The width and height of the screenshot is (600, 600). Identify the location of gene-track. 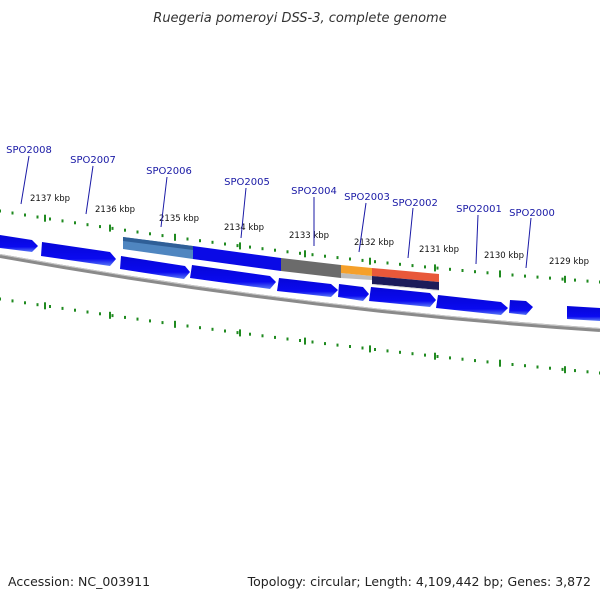
(300, 278).